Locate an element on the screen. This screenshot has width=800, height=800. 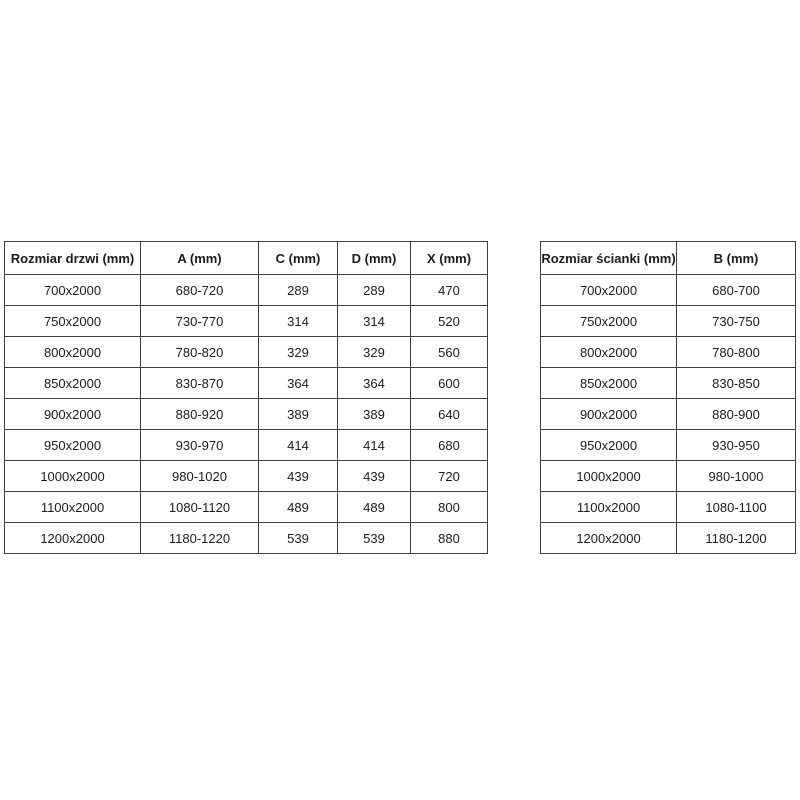
table-row: 850x2000 830-850 is located at coordinates (668, 383).